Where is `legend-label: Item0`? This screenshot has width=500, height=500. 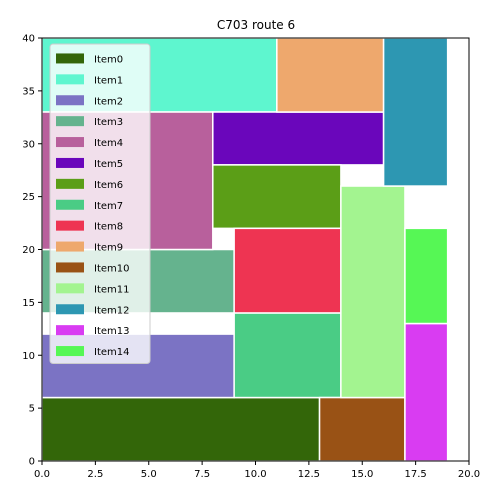
legend-label: Item0 is located at coordinates (108, 59).